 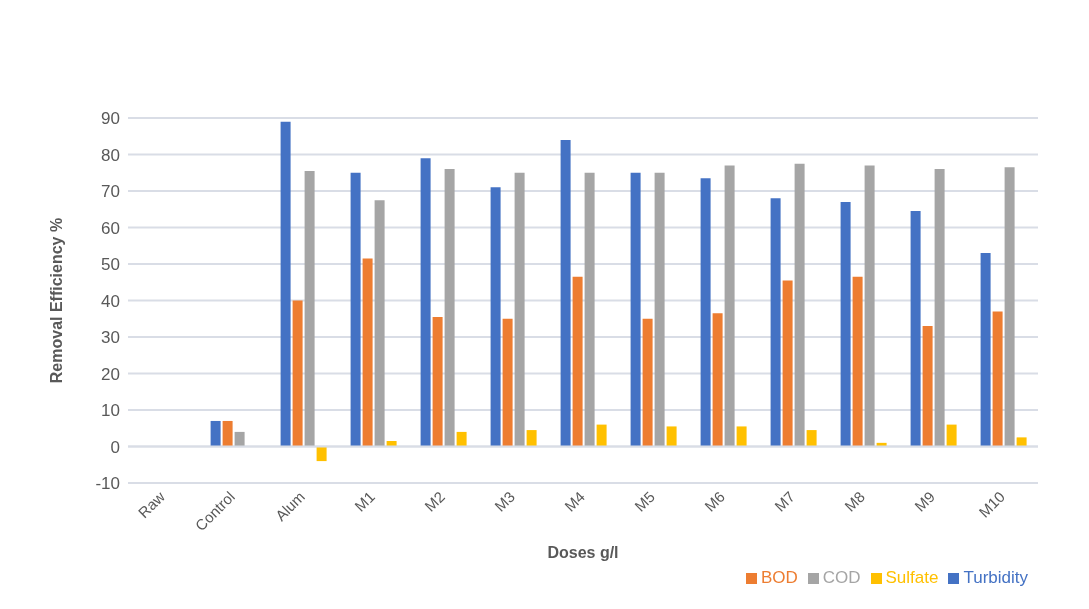 I want to click on y-tick-label: 60, so click(x=110, y=228).